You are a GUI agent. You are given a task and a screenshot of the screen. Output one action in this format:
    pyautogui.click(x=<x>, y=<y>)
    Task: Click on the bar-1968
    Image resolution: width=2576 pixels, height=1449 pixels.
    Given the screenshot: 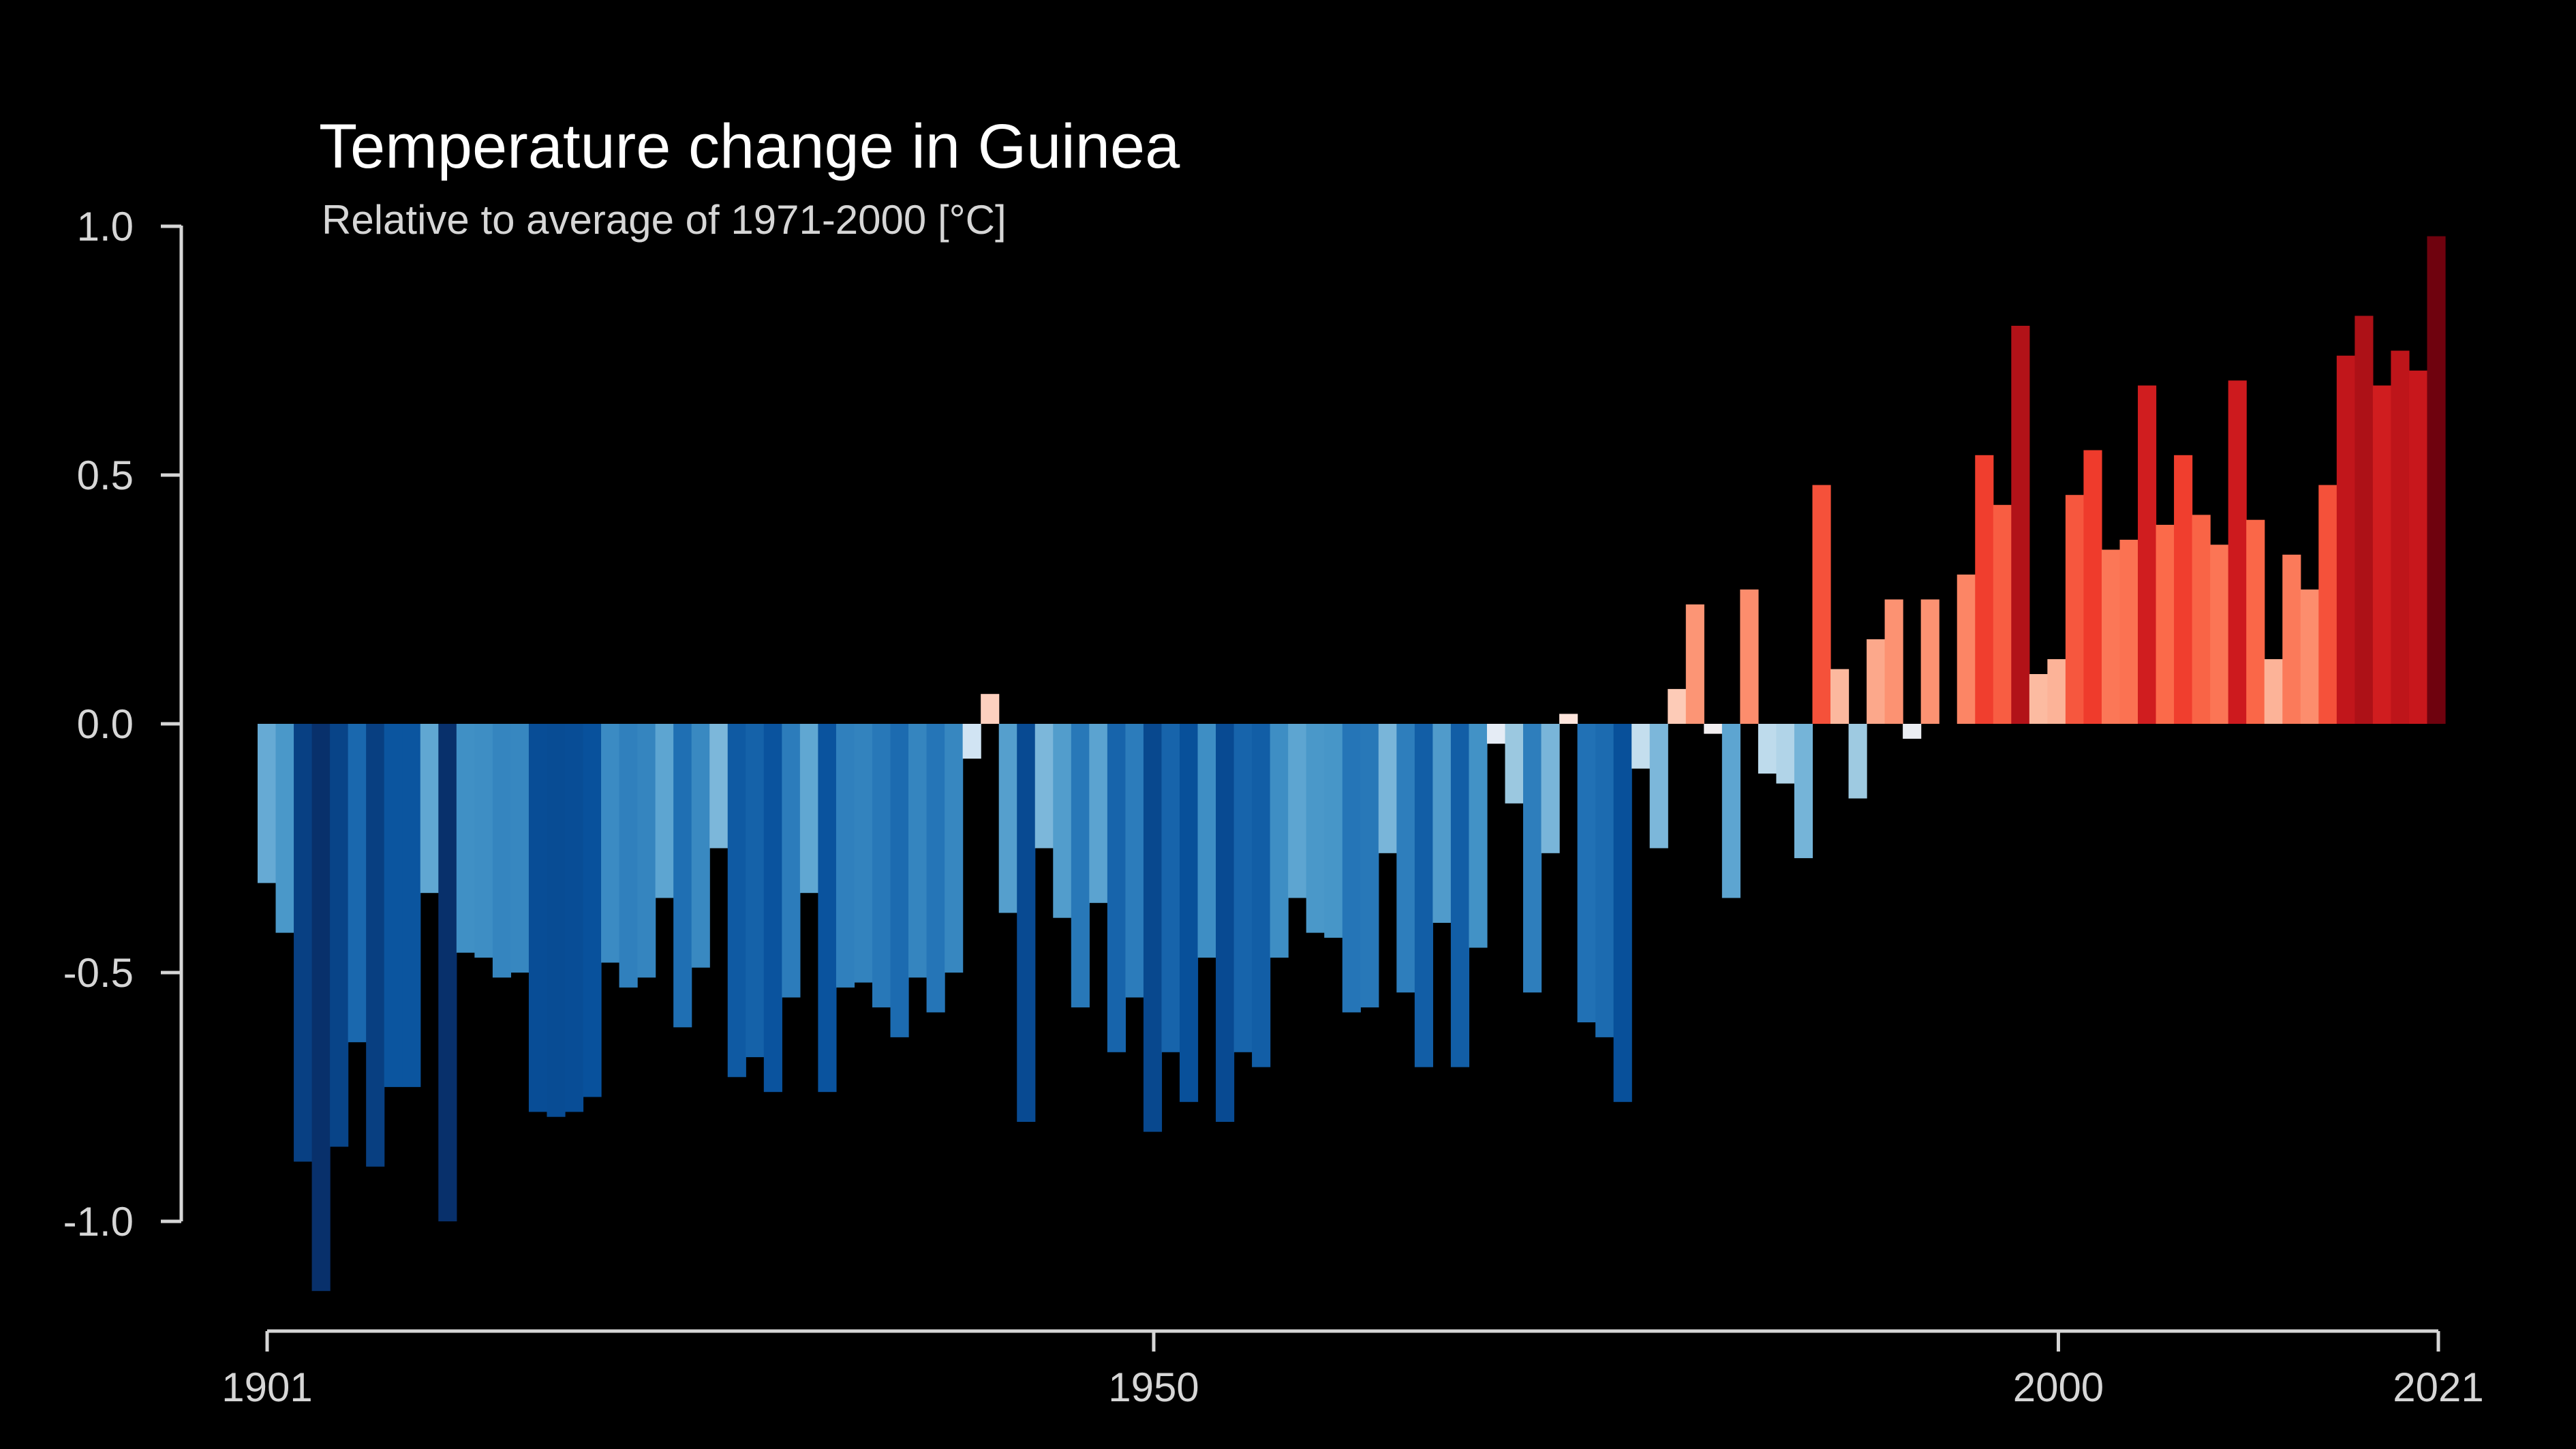 What is the action you would take?
    pyautogui.click(x=1478, y=836)
    